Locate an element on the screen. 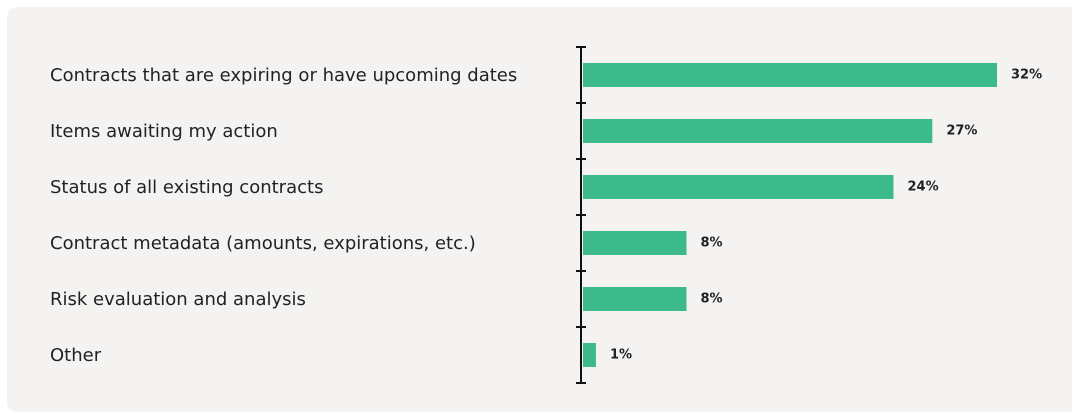 Image resolution: width=1072 pixels, height=419 pixels. value-label: 1% is located at coordinates (621, 355).